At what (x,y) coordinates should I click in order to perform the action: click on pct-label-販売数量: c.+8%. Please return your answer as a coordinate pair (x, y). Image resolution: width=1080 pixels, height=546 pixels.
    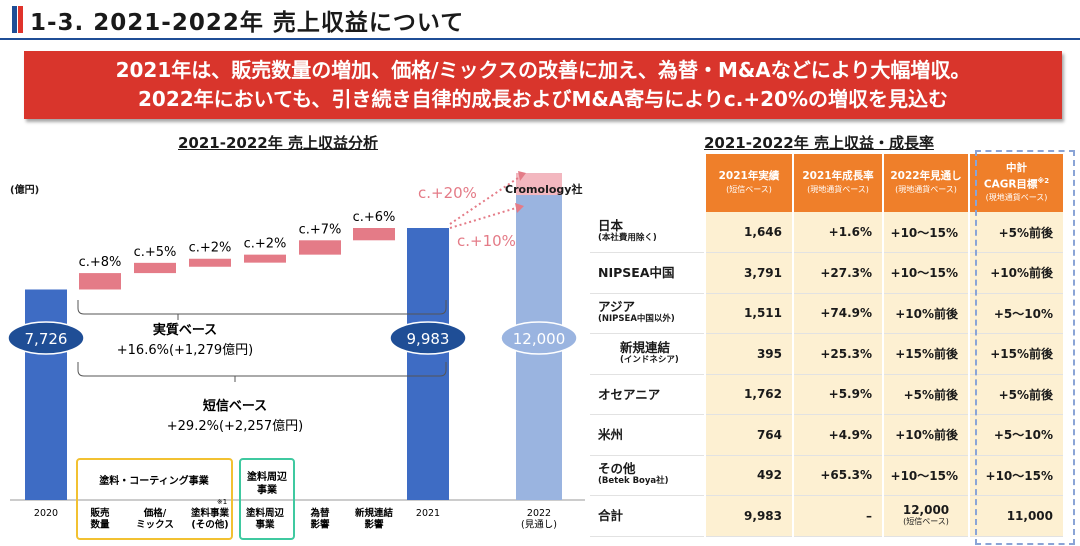
    Looking at the image, I should click on (100, 262).